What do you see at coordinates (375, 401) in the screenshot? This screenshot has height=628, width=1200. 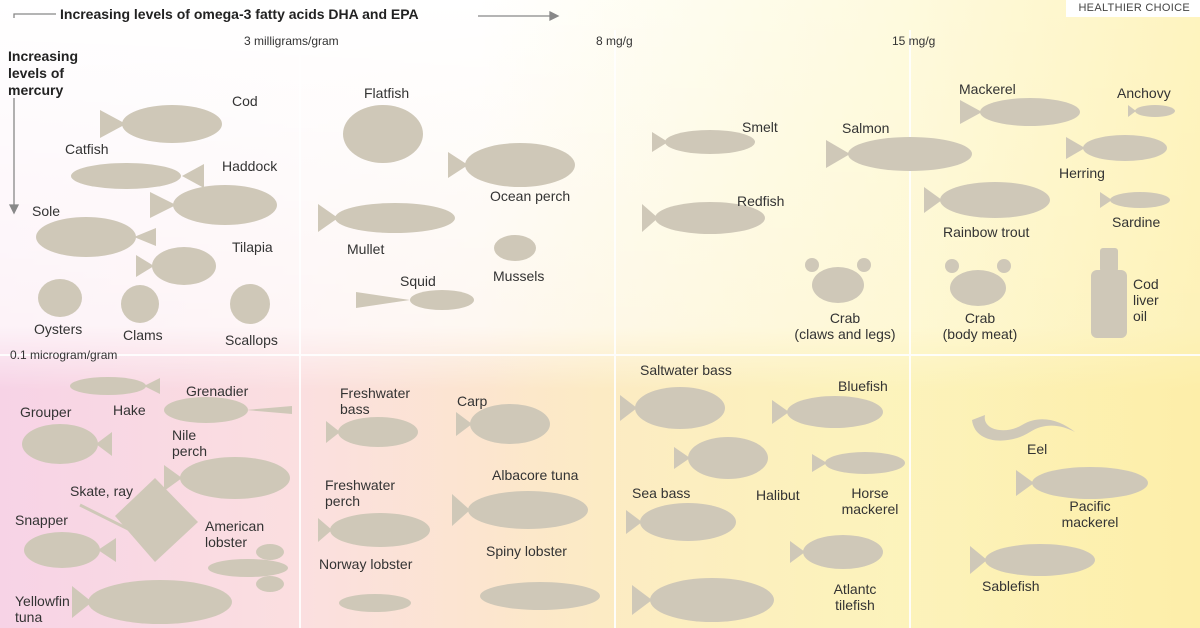 I see `label-freshwater-bass: Freshwater bass` at bounding box center [375, 401].